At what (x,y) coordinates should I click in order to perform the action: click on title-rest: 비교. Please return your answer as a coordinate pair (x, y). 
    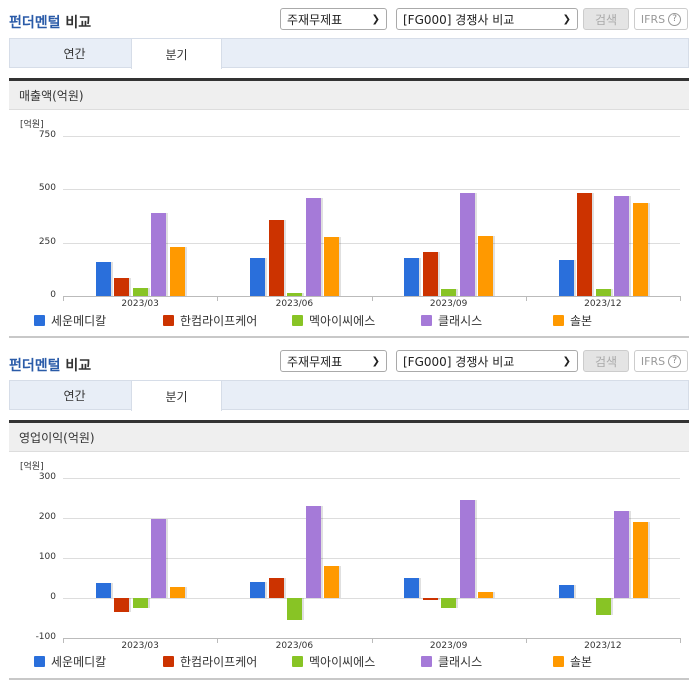
    Looking at the image, I should click on (76, 366).